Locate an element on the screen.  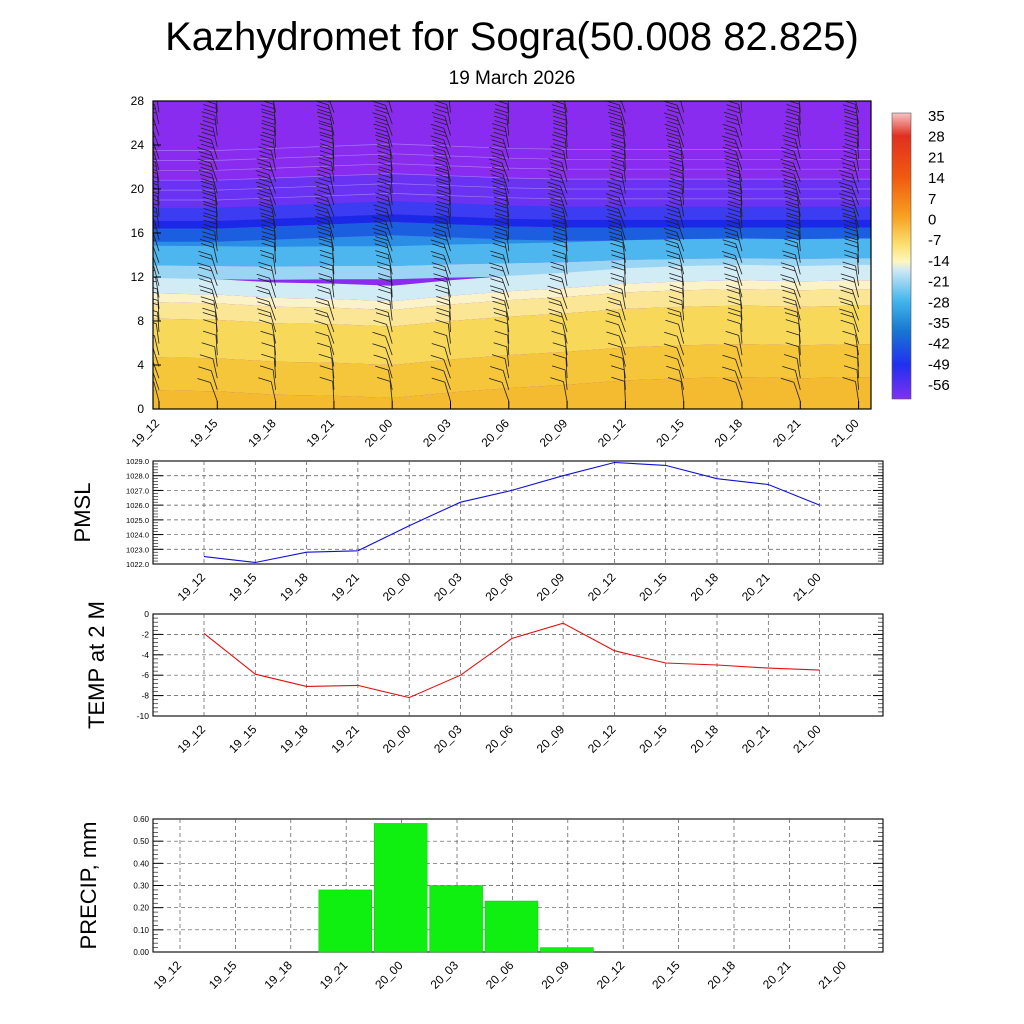
cool-band is located at coordinates (512, 269).